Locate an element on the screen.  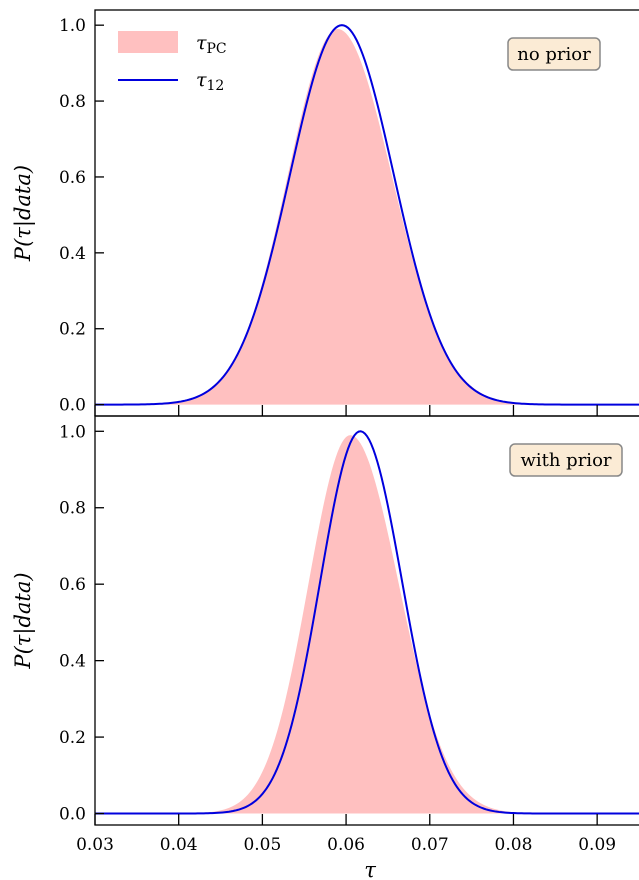
annotation-box: no prior is located at coordinates (554, 54).